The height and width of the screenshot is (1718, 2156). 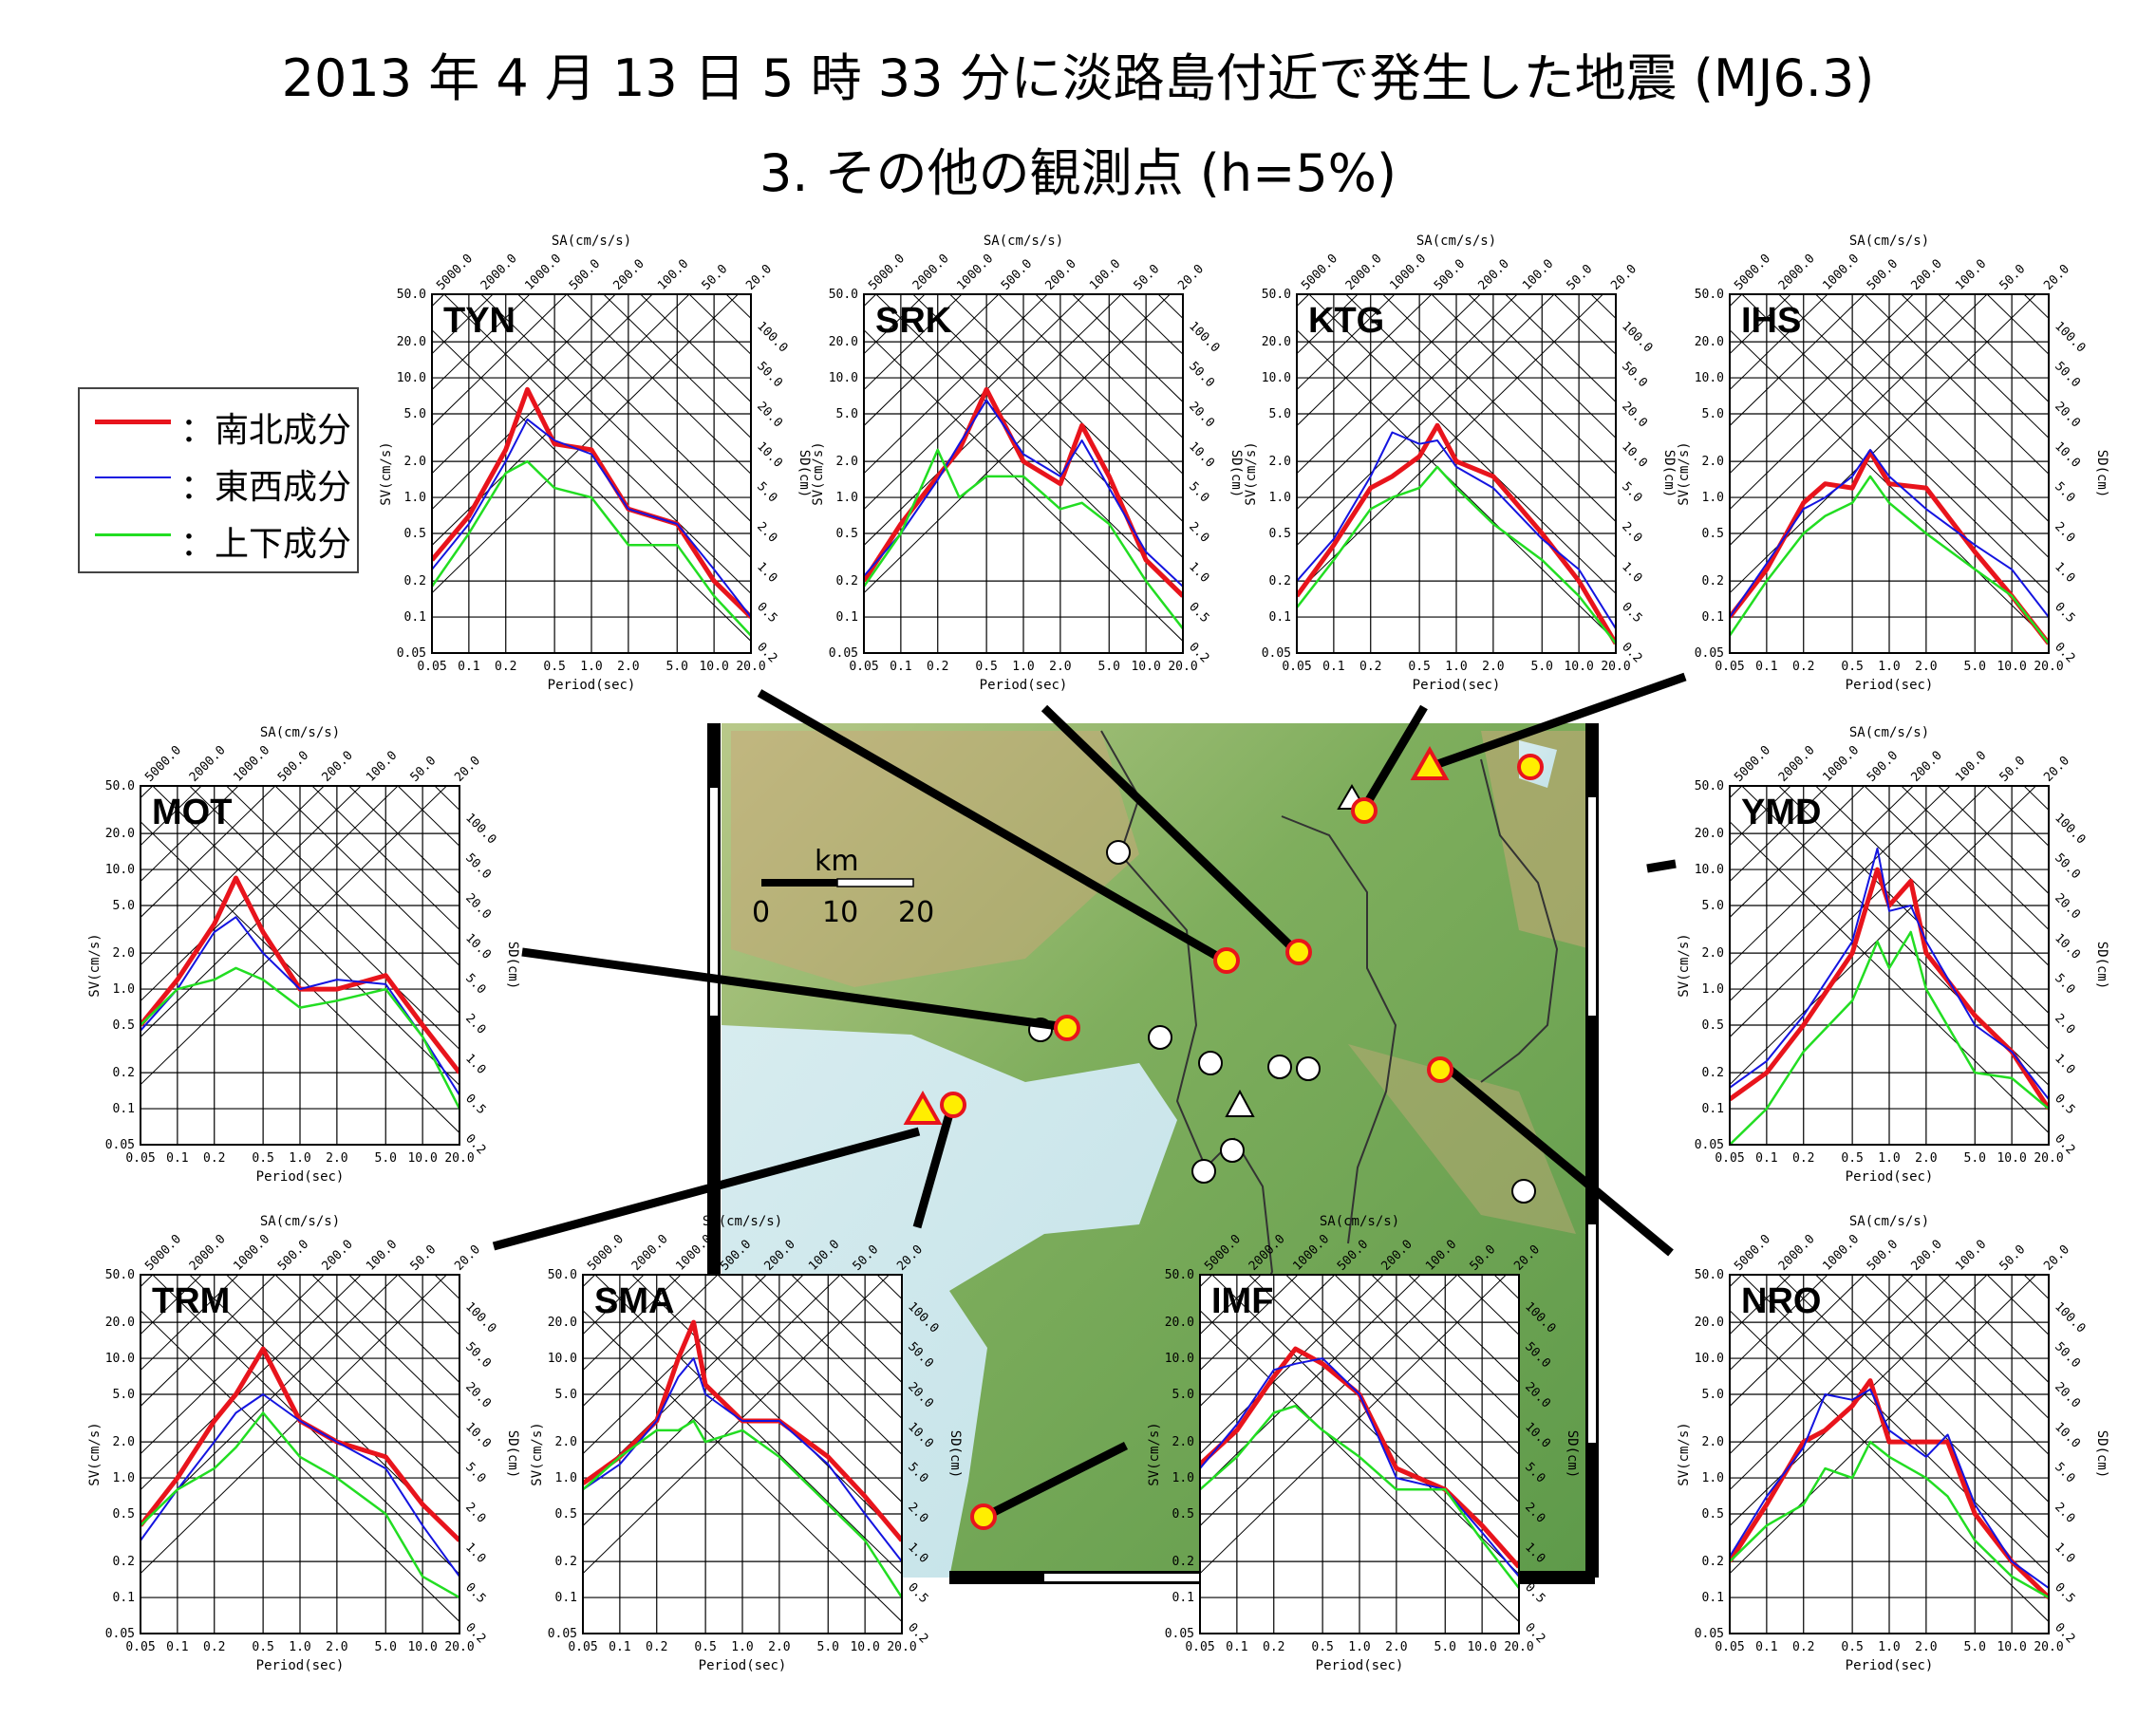 What do you see at coordinates (1210, 1063) in the screenshot?
I see `station-marker` at bounding box center [1210, 1063].